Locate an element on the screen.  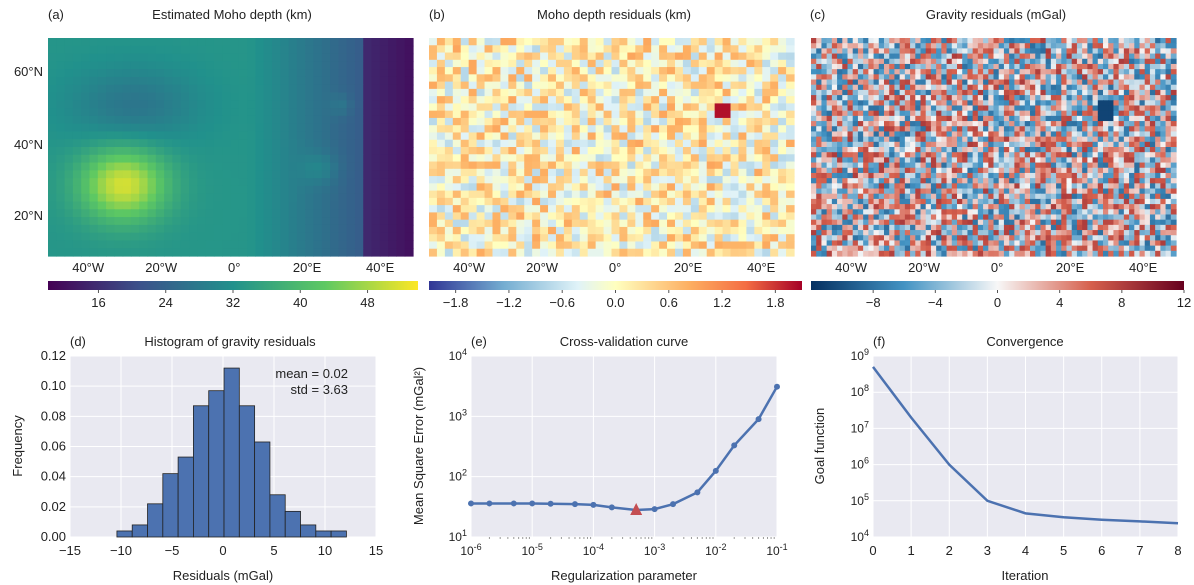
colorbar-a-ticks: 16 24 32 40 48 is located at coordinates (233, 300).